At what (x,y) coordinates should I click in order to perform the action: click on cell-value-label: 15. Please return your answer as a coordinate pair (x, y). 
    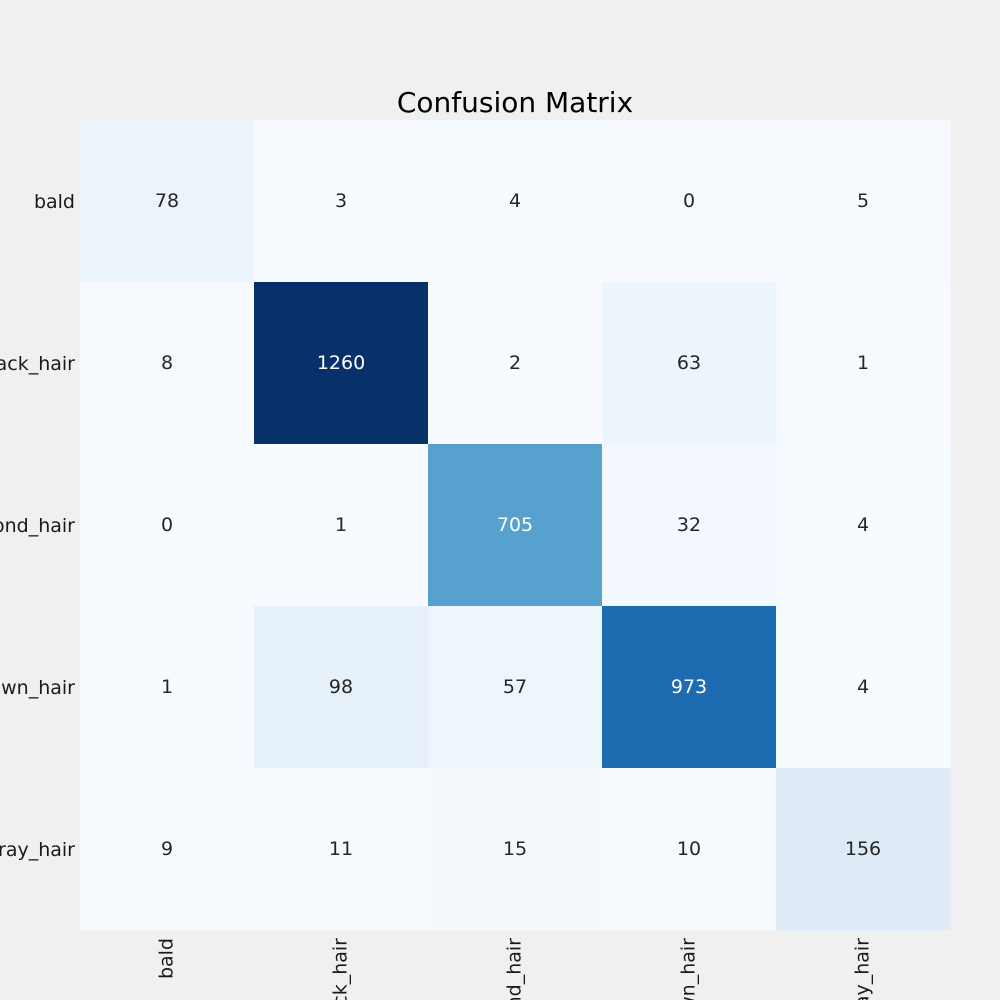
    Looking at the image, I should click on (515, 849).